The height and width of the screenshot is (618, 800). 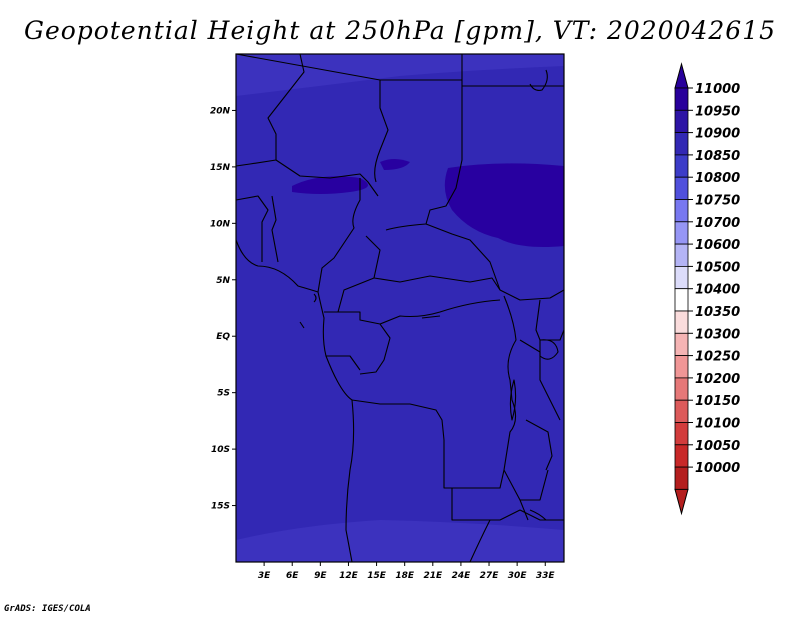 I want to click on lon-tick-label: 6E, so click(x=292, y=576).